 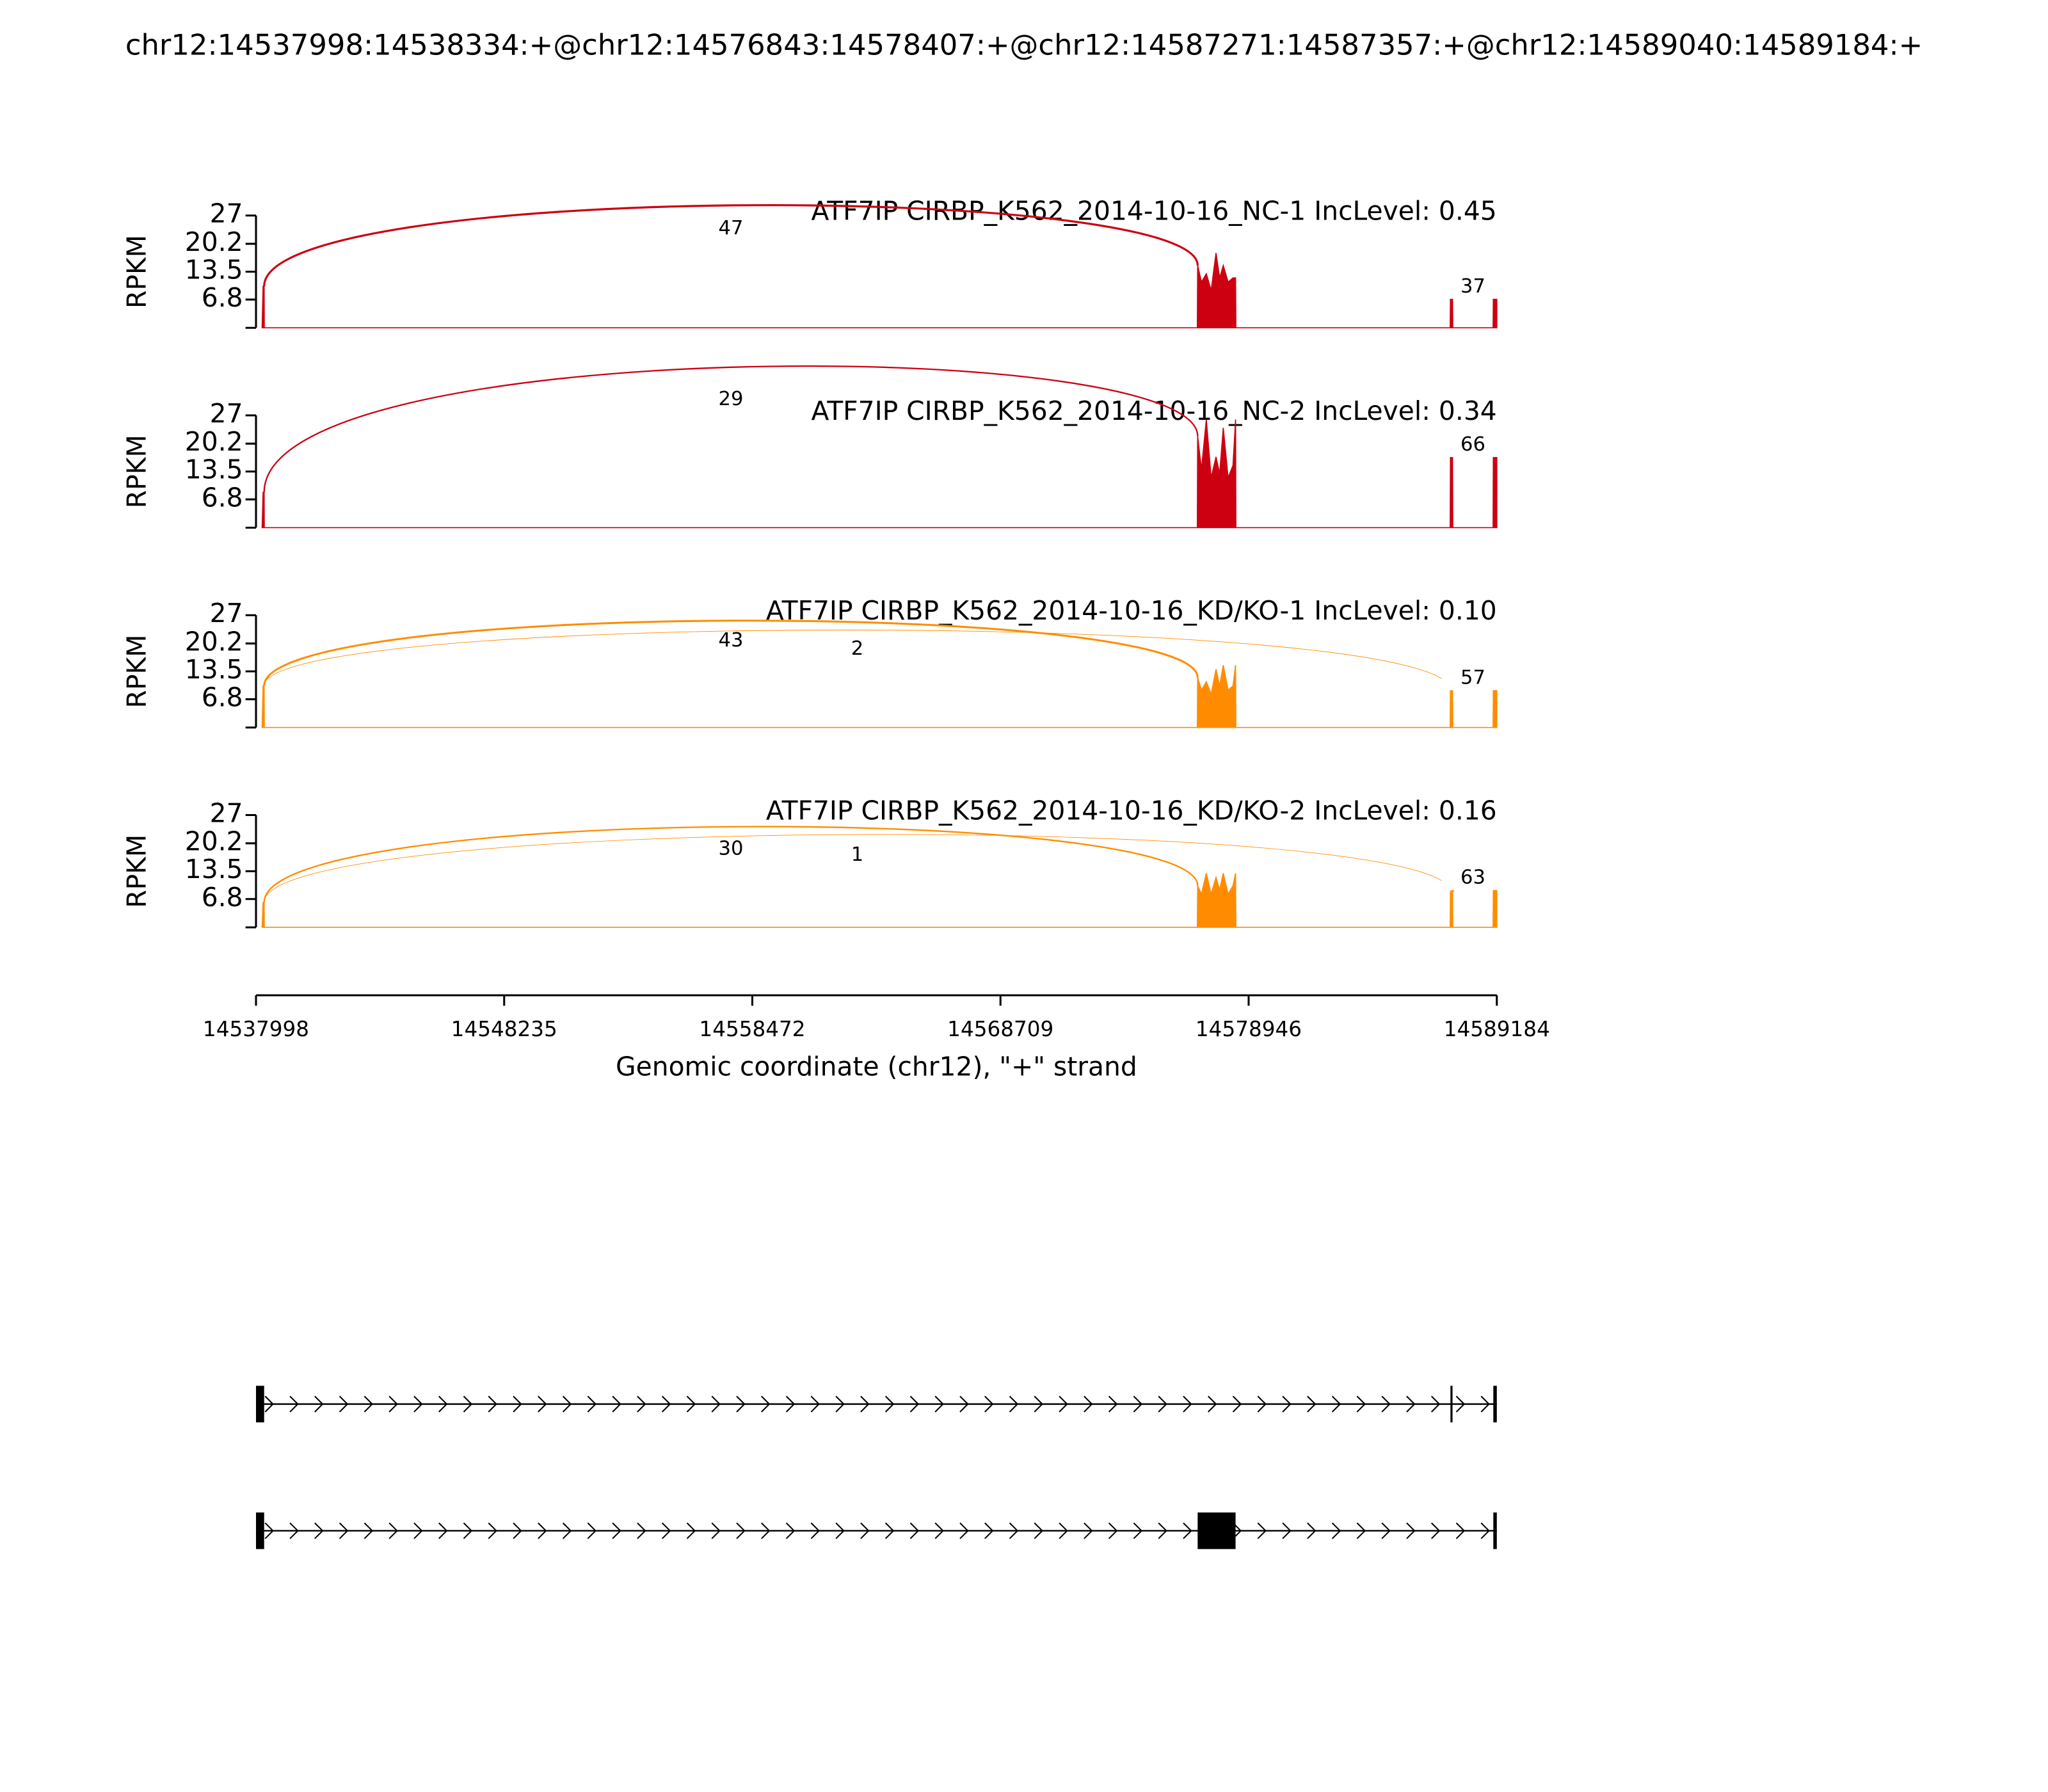 I want to click on x-tick-label: 14548235, so click(x=504, y=1029).